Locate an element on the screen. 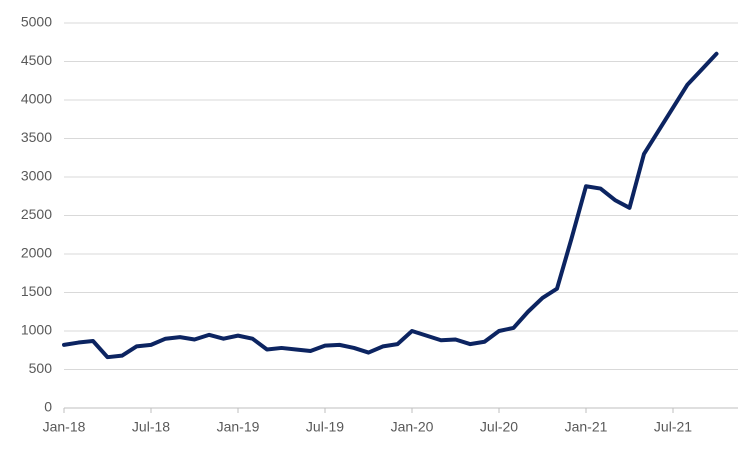 This screenshot has height=450, width=750. y-tick-label: 4000 is located at coordinates (36, 99).